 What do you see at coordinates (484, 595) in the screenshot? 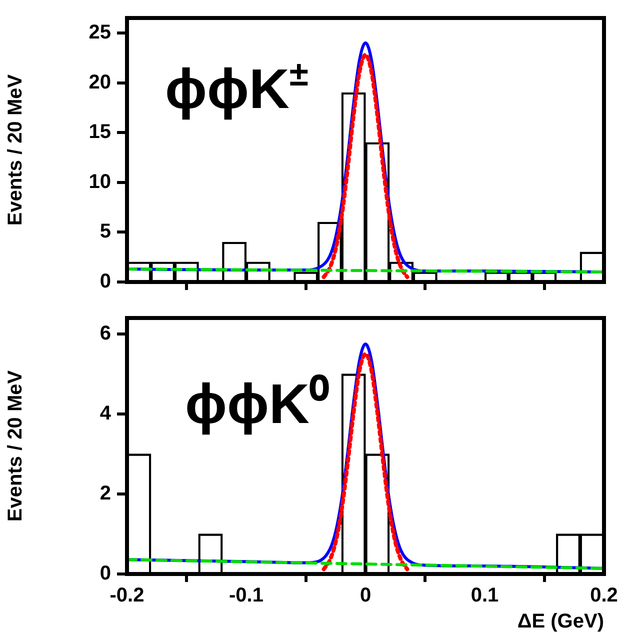
I see `x-tick-label: 0.1` at bounding box center [484, 595].